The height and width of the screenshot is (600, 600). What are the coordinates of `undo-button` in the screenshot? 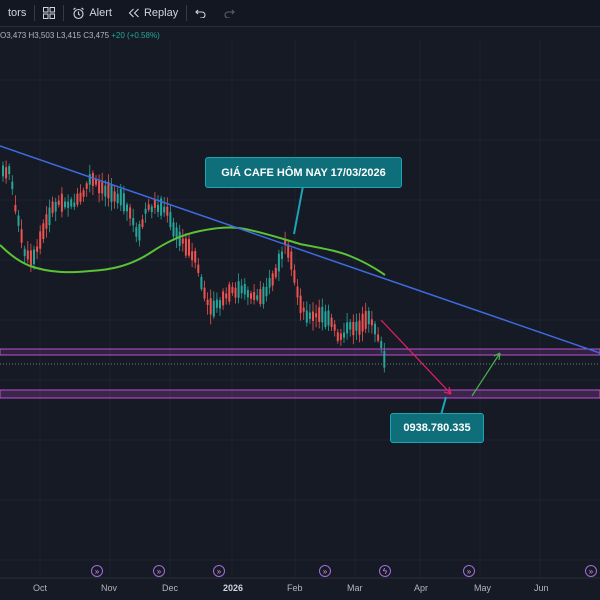 It's located at (201, 13).